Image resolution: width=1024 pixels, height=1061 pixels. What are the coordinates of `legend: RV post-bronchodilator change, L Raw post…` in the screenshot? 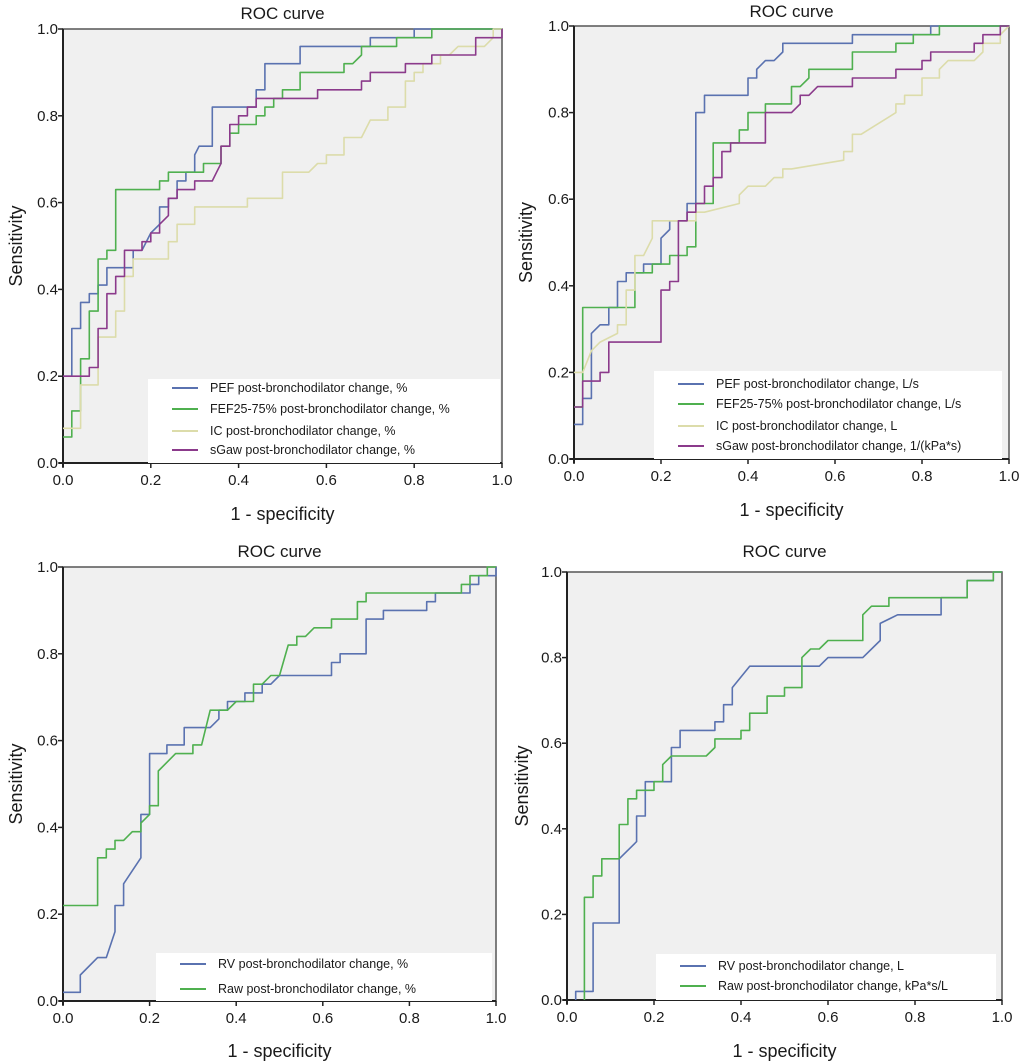 It's located at (826, 977).